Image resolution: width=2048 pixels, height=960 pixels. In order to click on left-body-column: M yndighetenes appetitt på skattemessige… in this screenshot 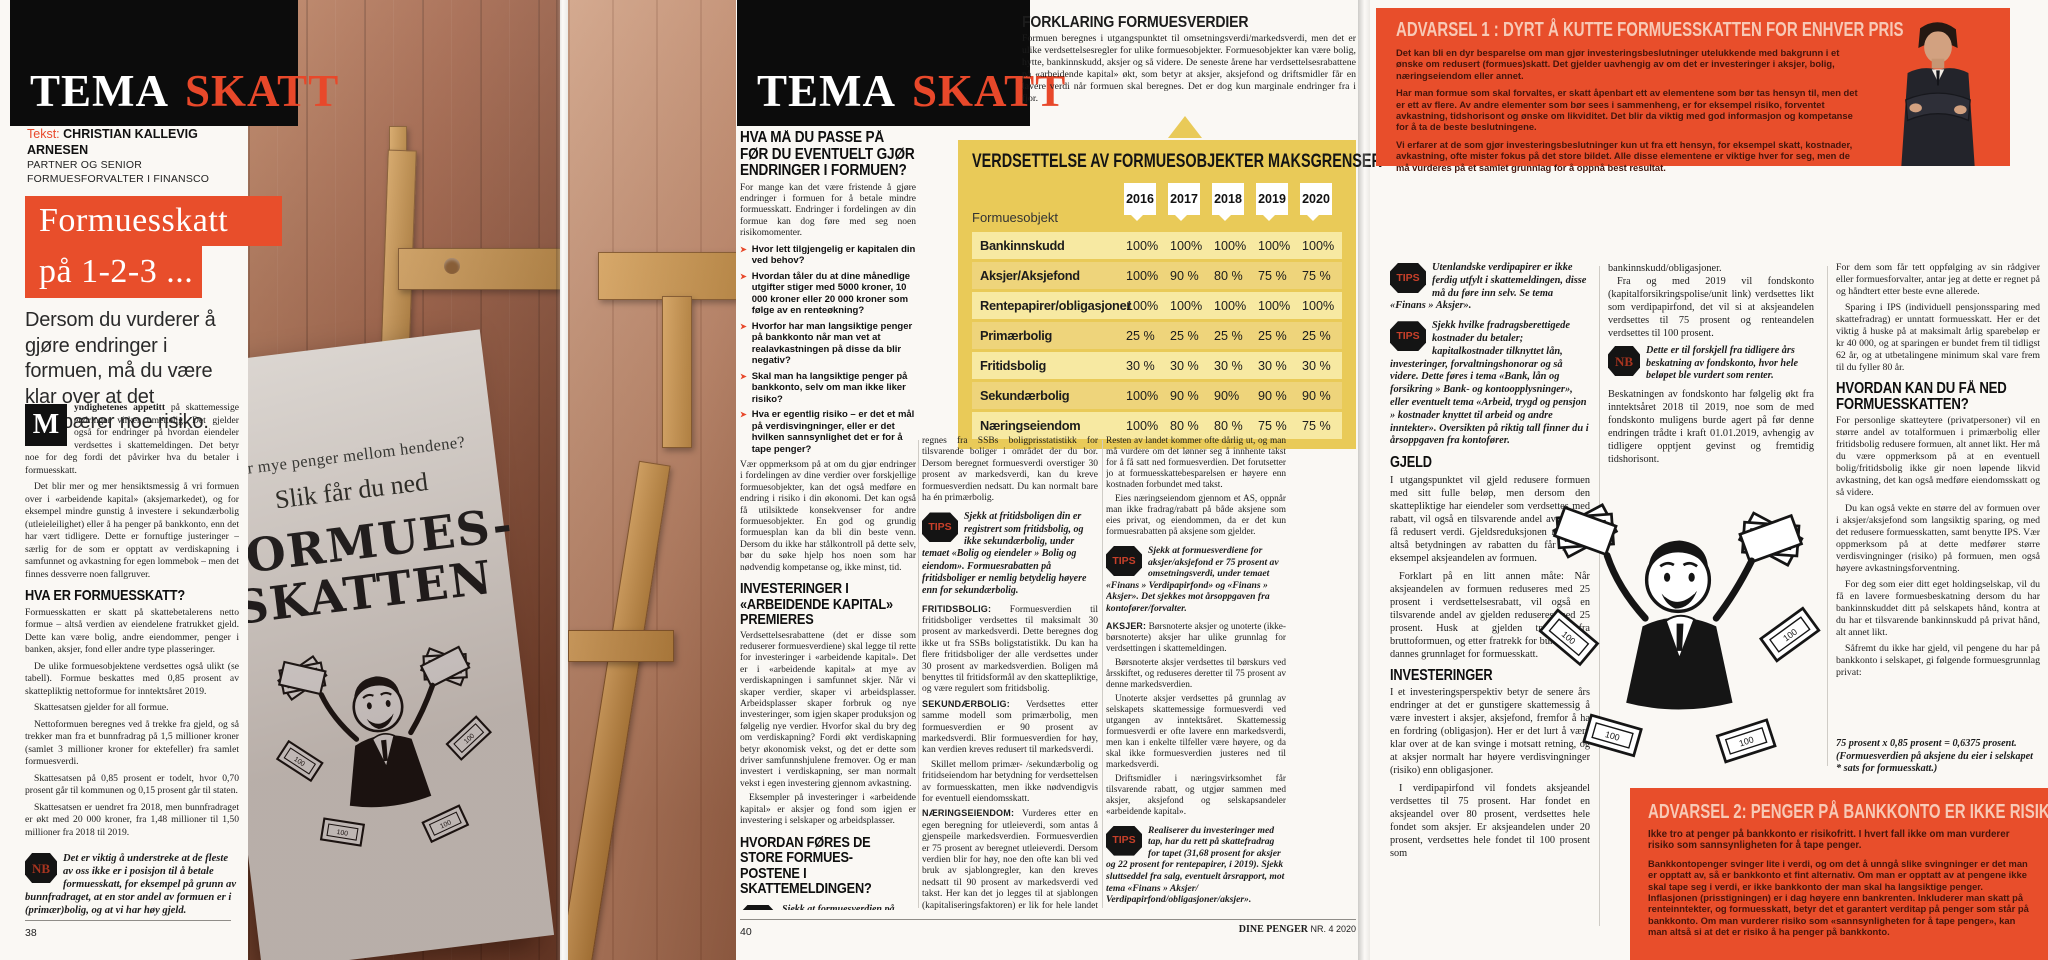, I will do `click(132, 625)`.